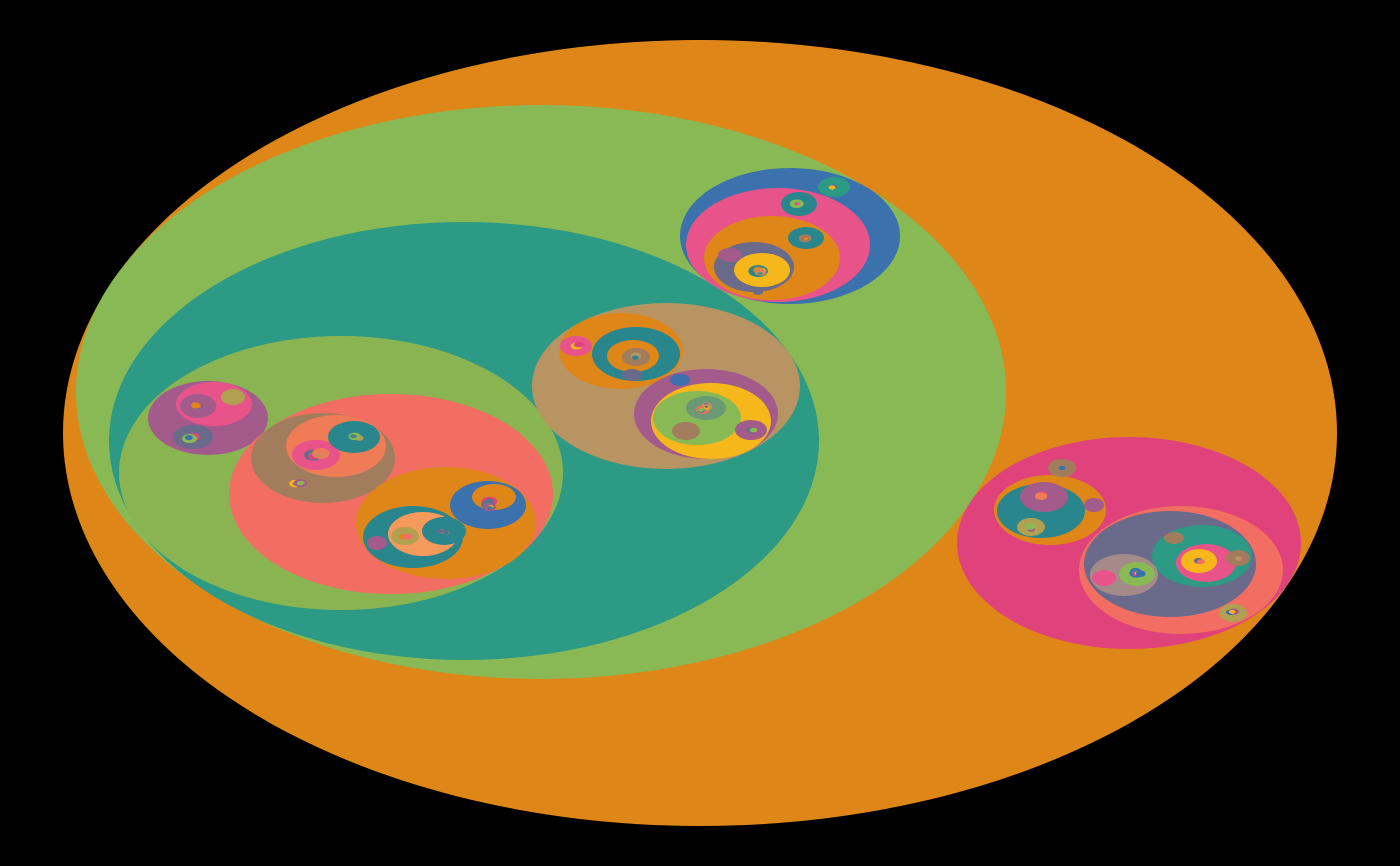 Image resolution: width=1400 pixels, height=866 pixels. I want to click on leaf-a1a-1b-detail, so click(188, 438).